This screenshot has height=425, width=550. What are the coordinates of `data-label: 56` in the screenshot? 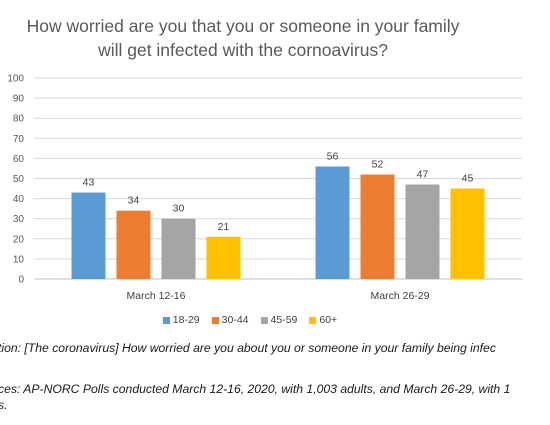 It's located at (333, 156).